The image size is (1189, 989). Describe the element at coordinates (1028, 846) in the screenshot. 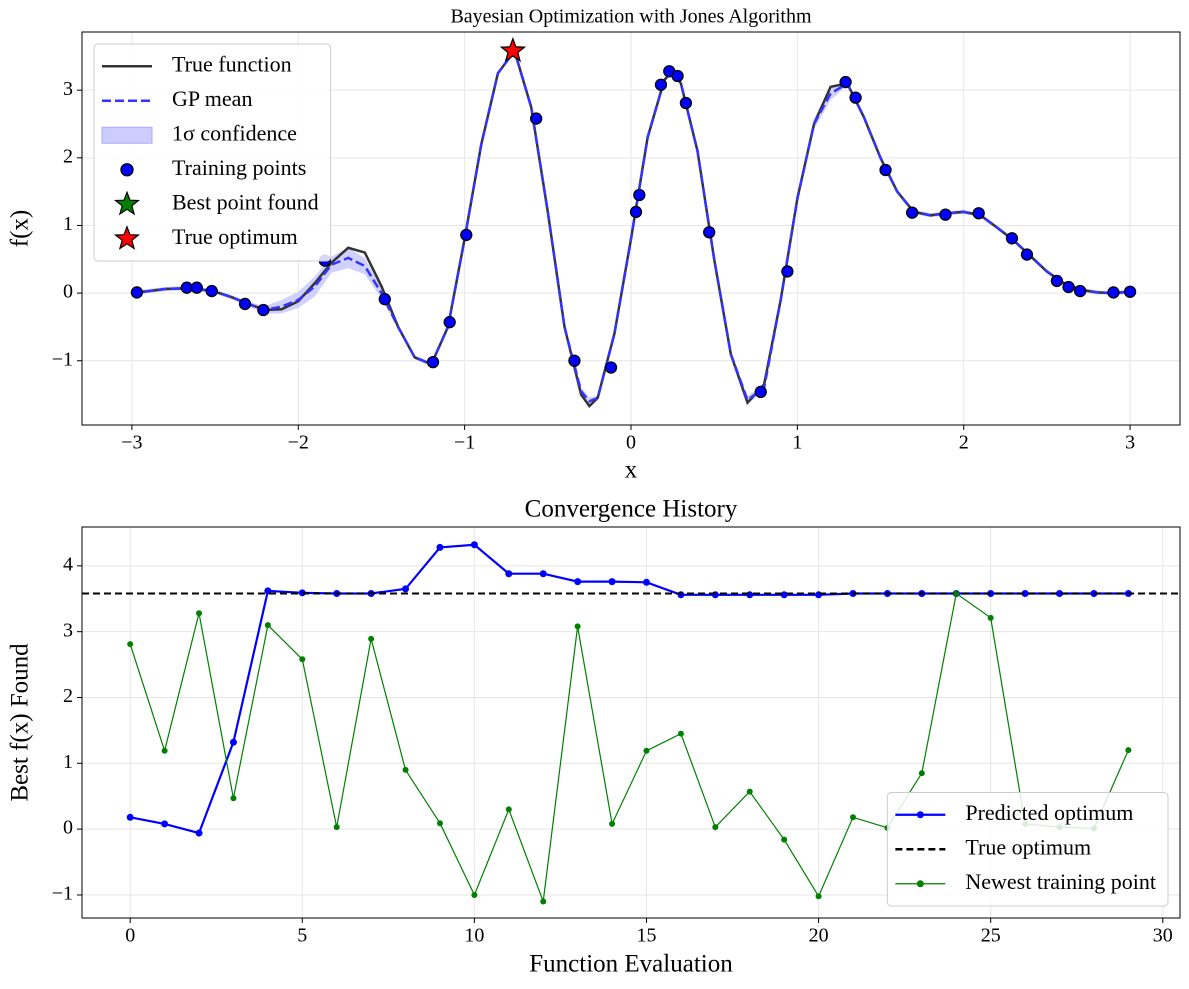

I see `legend-label: True optimum` at that location.